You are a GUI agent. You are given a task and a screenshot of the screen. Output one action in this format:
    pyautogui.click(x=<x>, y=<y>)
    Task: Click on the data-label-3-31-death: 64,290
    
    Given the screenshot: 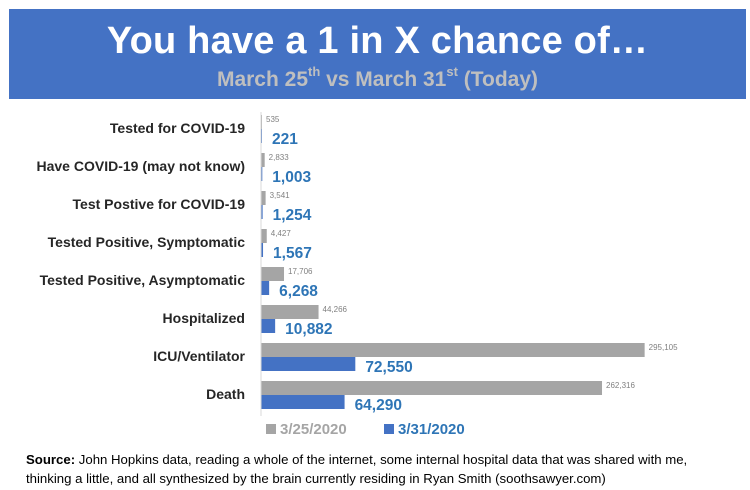 What is the action you would take?
    pyautogui.click(x=378, y=405)
    